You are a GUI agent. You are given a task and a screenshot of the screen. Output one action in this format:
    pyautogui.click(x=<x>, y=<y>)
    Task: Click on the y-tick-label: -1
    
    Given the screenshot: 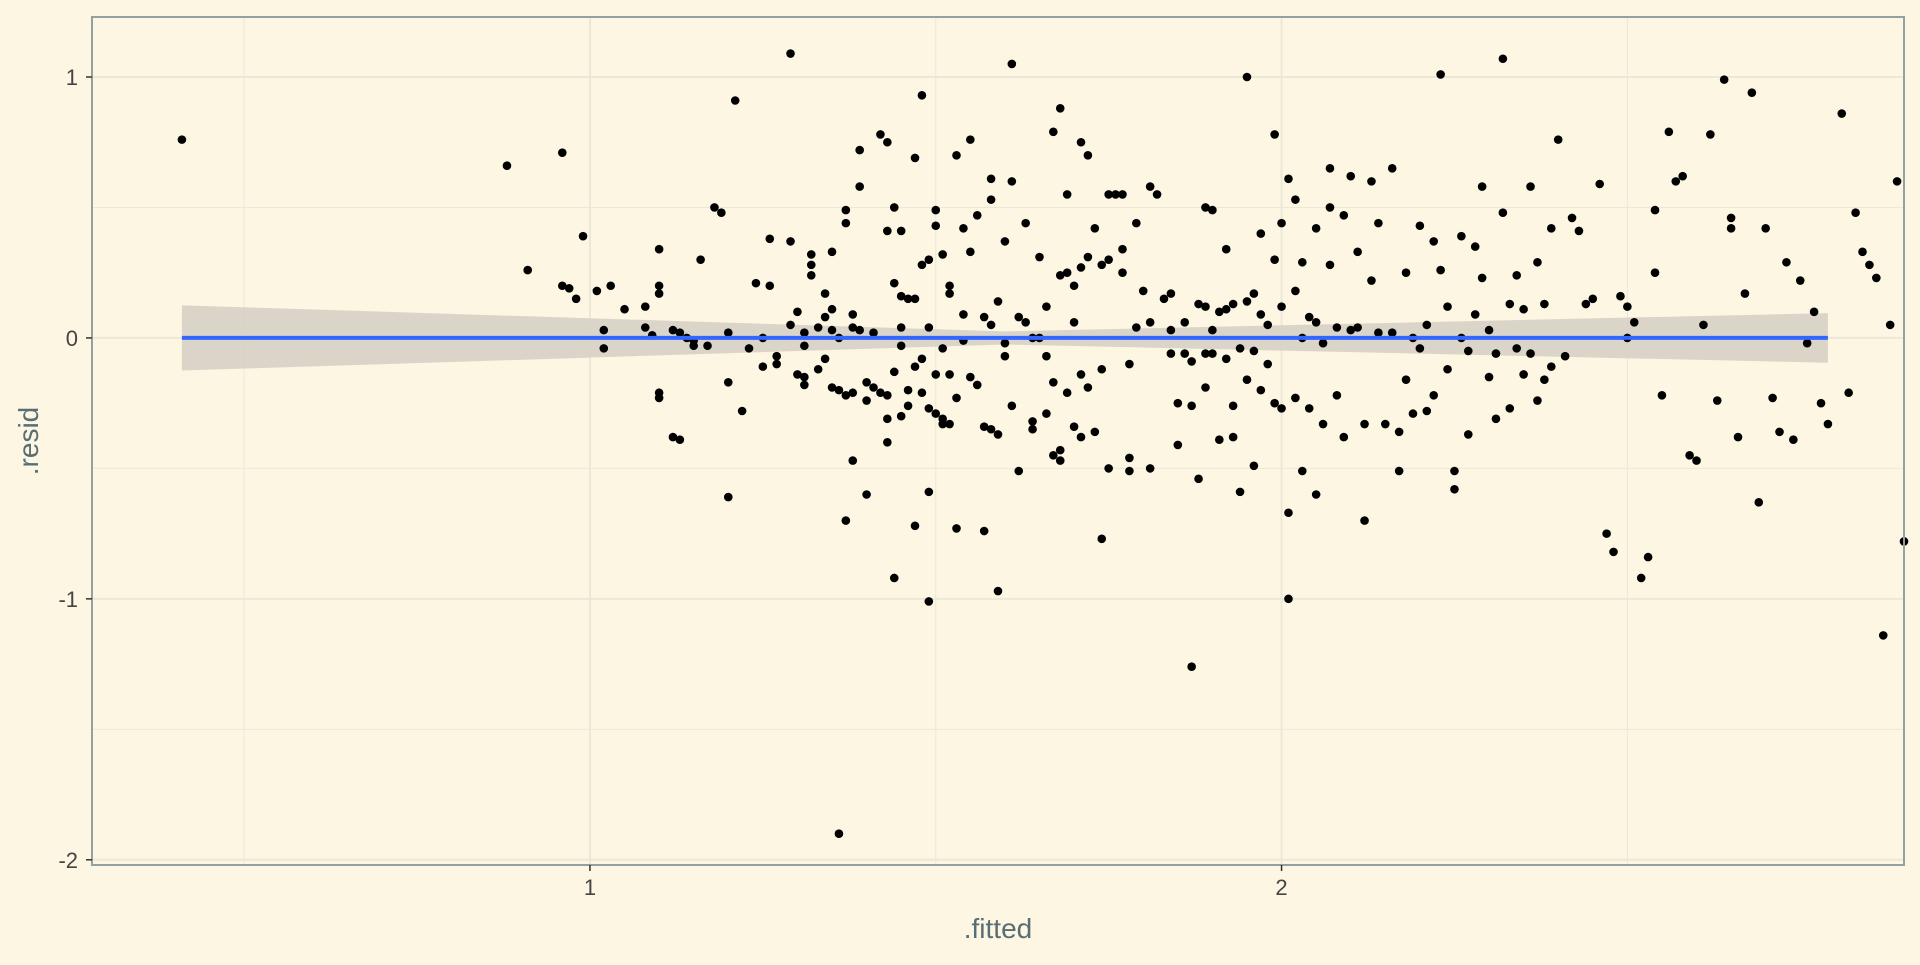 What is the action you would take?
    pyautogui.click(x=68, y=599)
    